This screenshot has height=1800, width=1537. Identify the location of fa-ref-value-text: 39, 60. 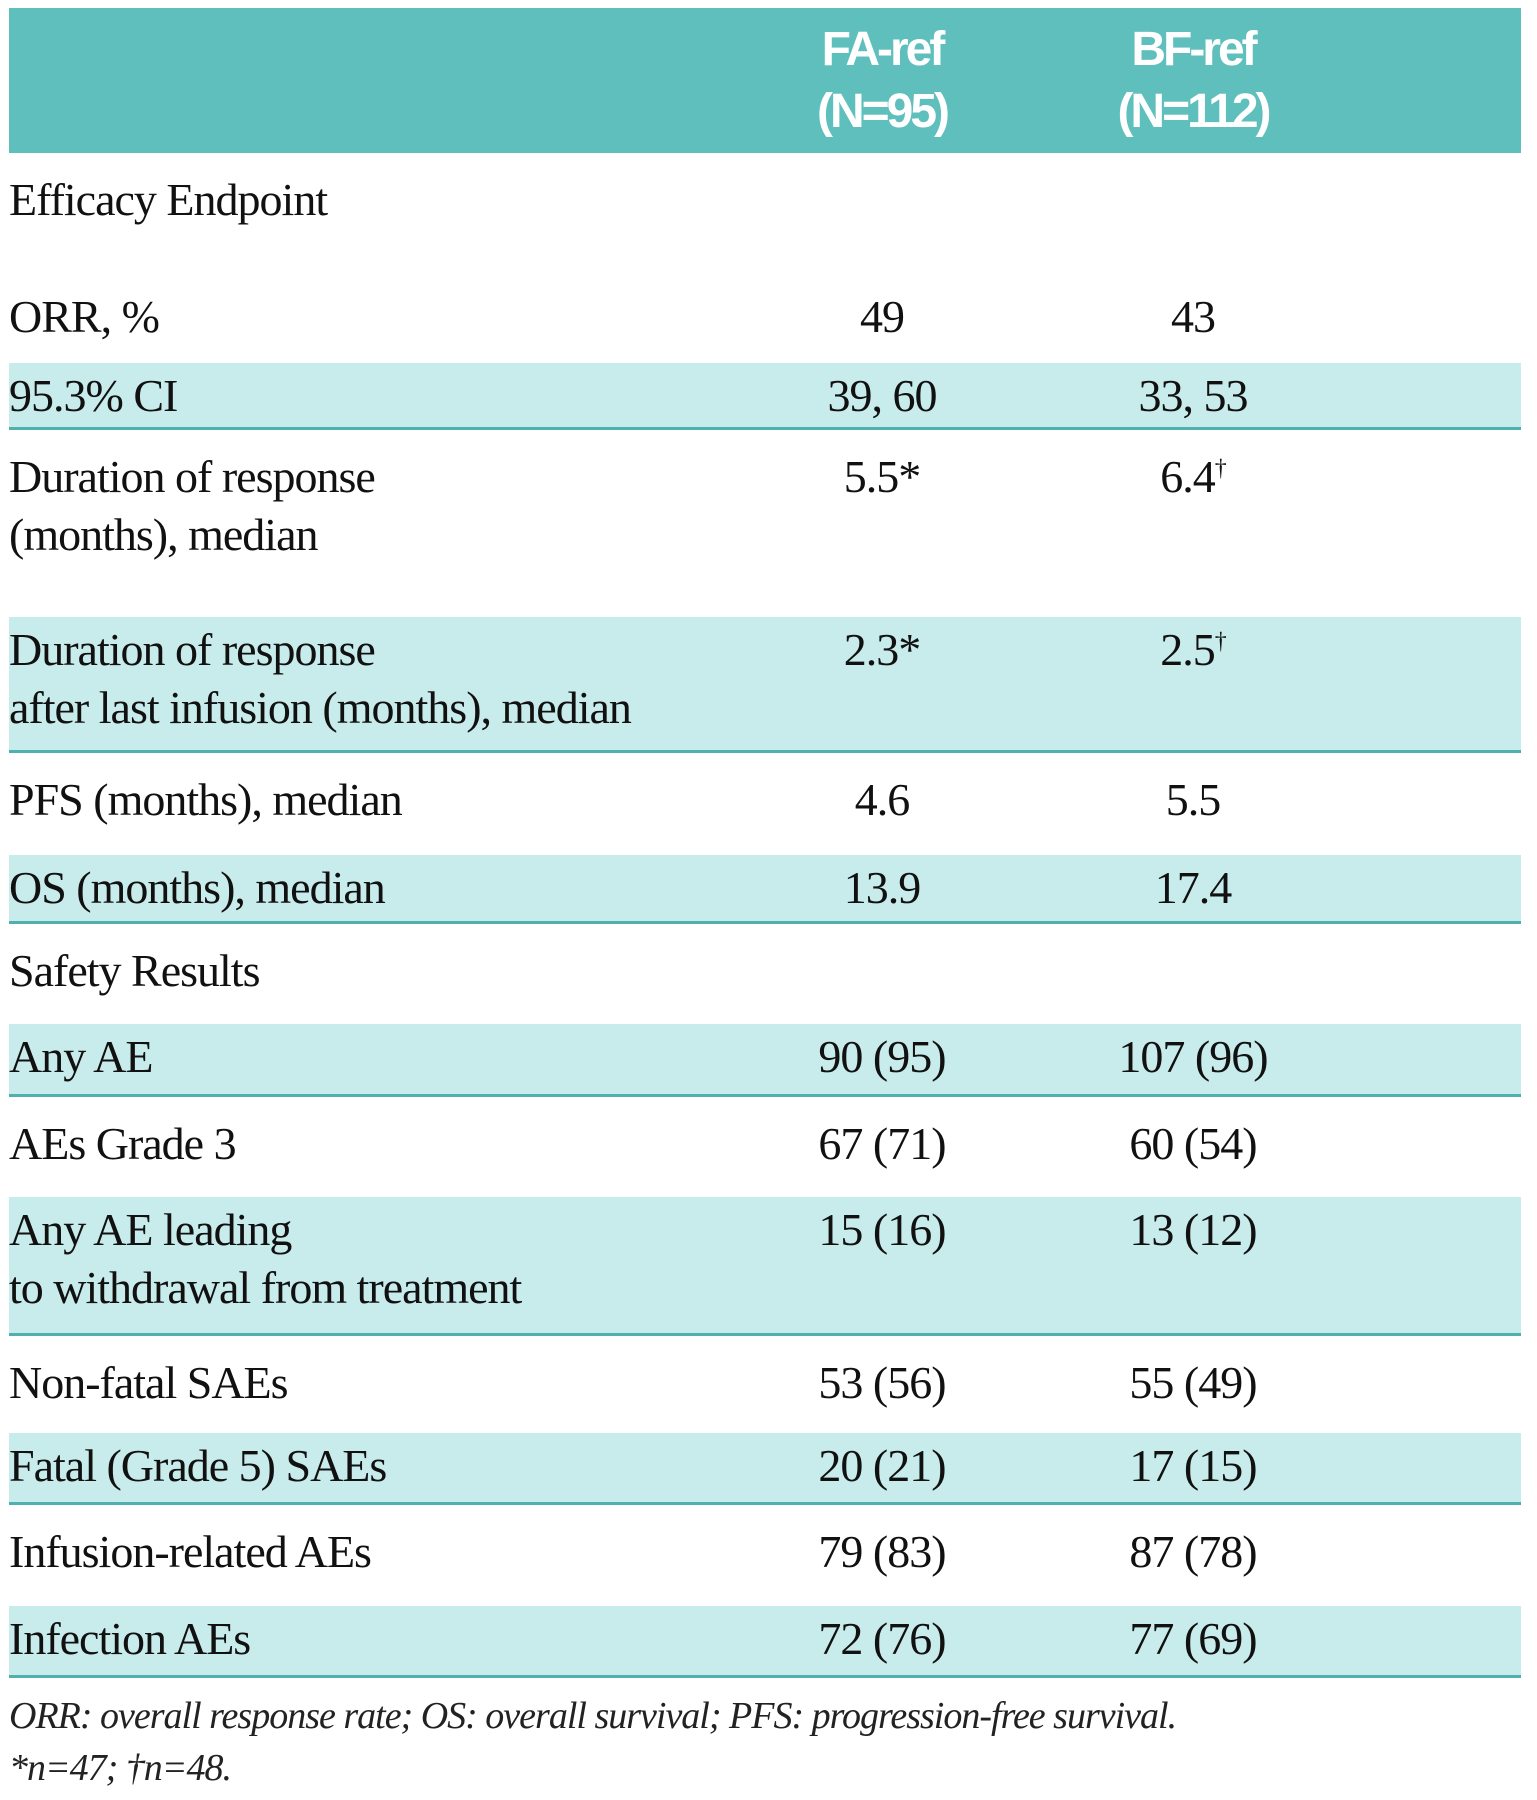
(882, 395).